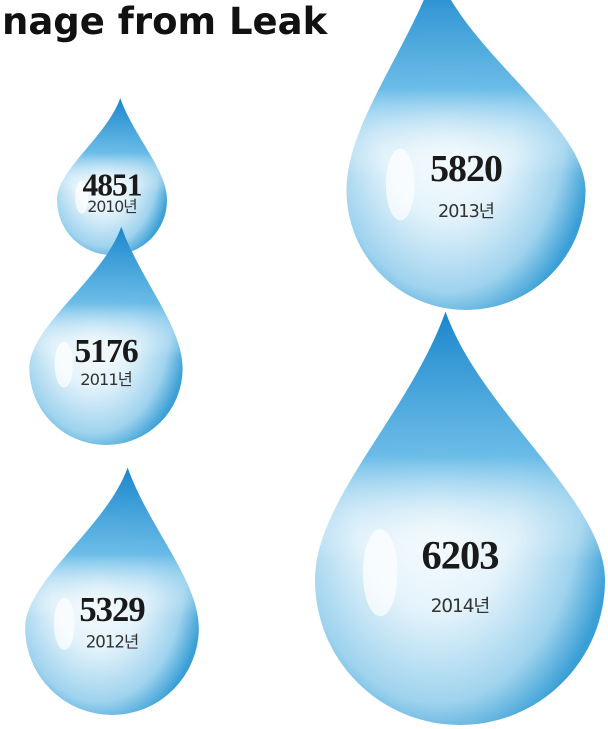 The height and width of the screenshot is (729, 608). I want to click on value-label: 4851, so click(112, 185).